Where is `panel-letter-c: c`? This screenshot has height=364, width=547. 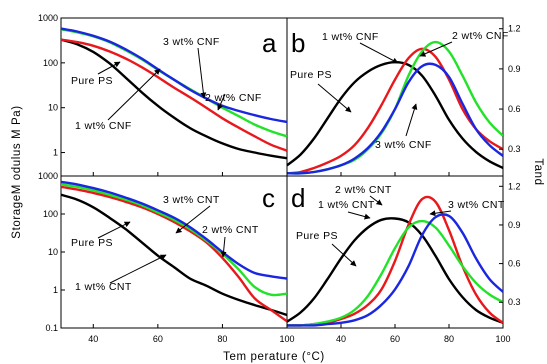 panel-letter-c: c is located at coordinates (268, 198).